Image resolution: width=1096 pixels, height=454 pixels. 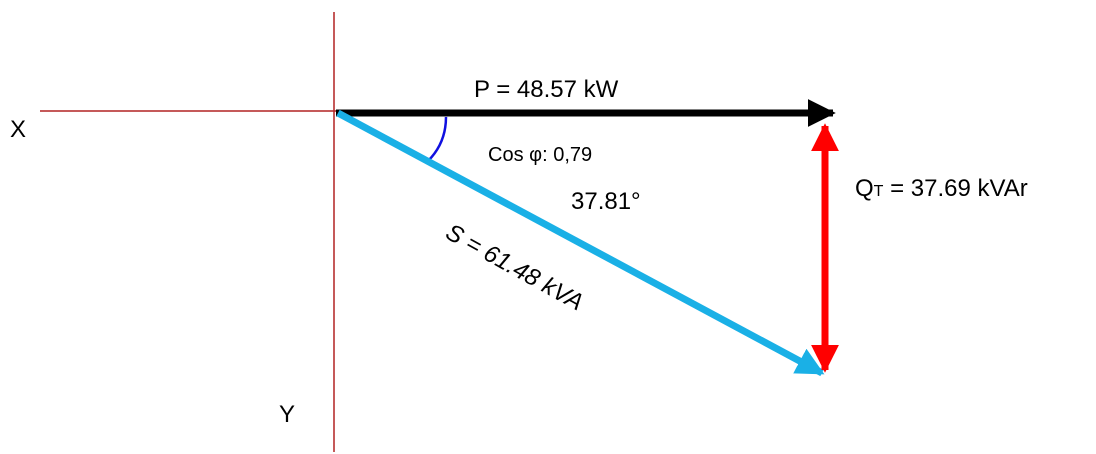 What do you see at coordinates (18, 129) in the screenshot?
I see `axis-x-label: X` at bounding box center [18, 129].